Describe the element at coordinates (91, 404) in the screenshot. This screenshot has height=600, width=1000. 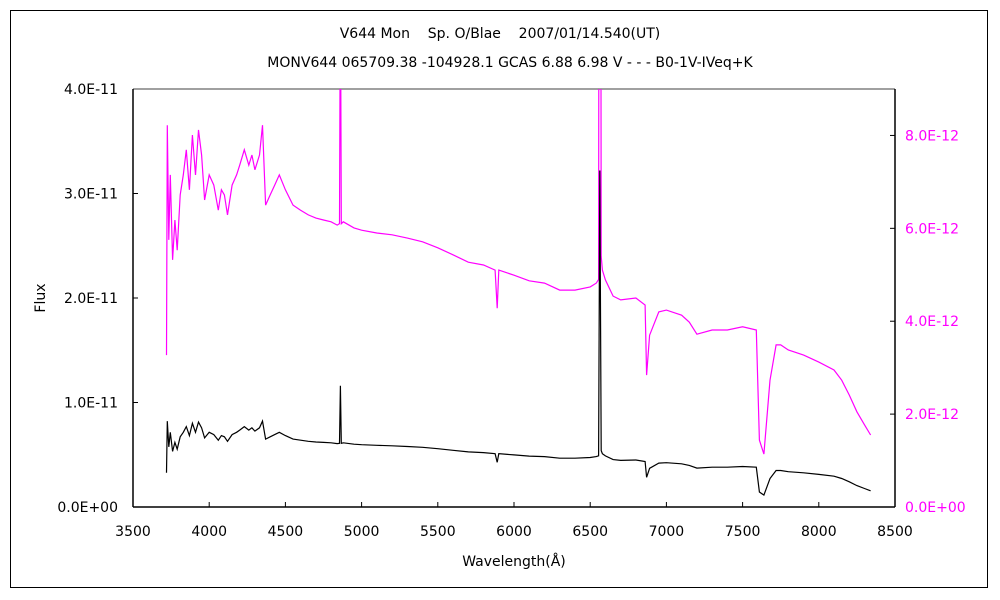
I see `left-tick-label: 1.0E-11` at that location.